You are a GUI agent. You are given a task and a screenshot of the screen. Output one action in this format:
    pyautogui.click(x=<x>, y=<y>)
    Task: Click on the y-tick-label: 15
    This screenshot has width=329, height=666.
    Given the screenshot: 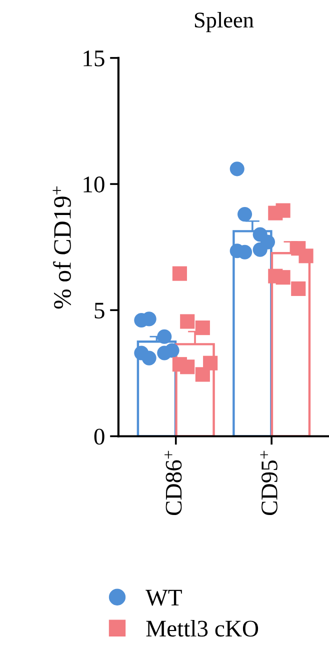 What is the action you would take?
    pyautogui.click(x=94, y=58)
    